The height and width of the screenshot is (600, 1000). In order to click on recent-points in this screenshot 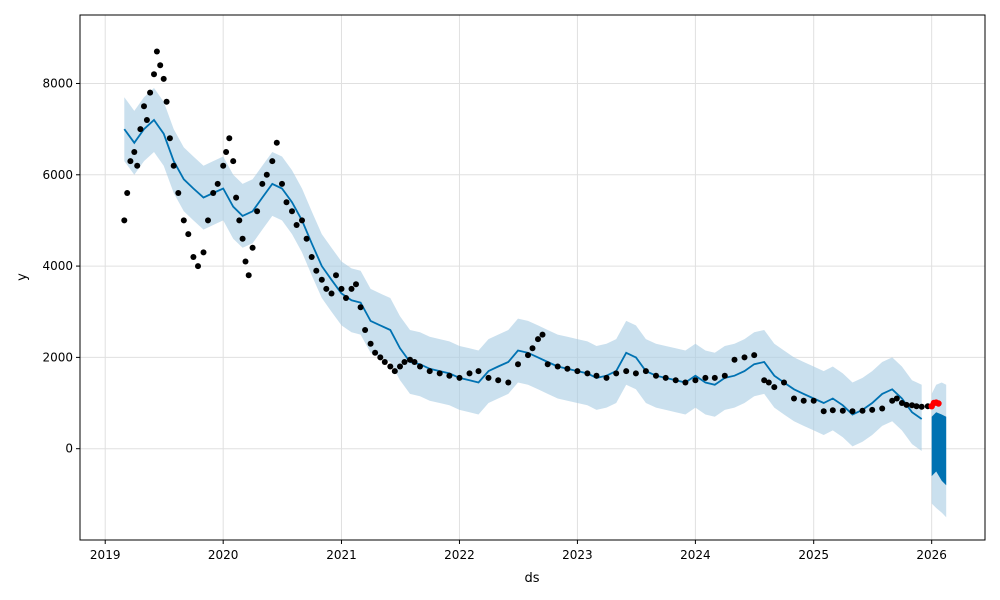, I will do `click(935, 404)`.